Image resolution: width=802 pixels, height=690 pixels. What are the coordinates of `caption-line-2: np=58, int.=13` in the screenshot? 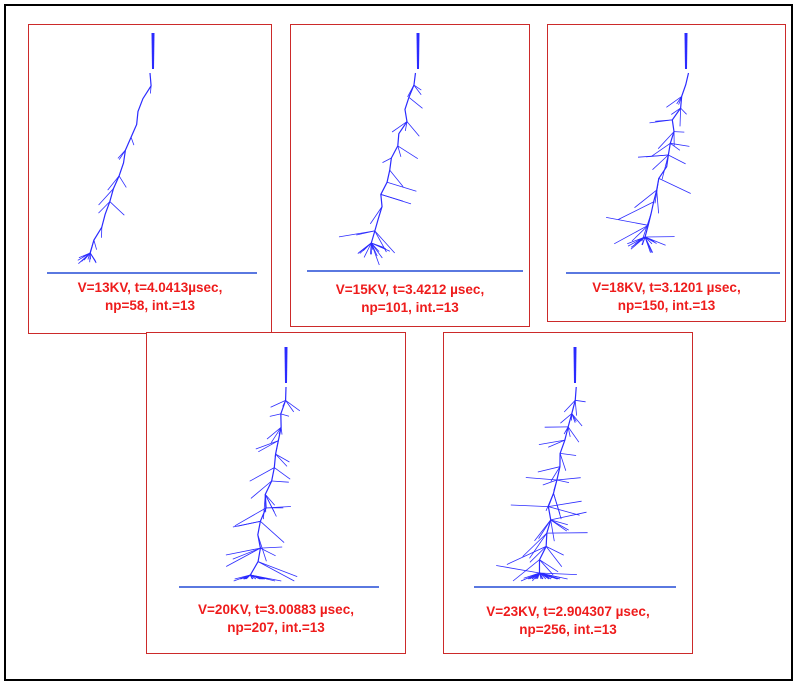 It's located at (150, 305).